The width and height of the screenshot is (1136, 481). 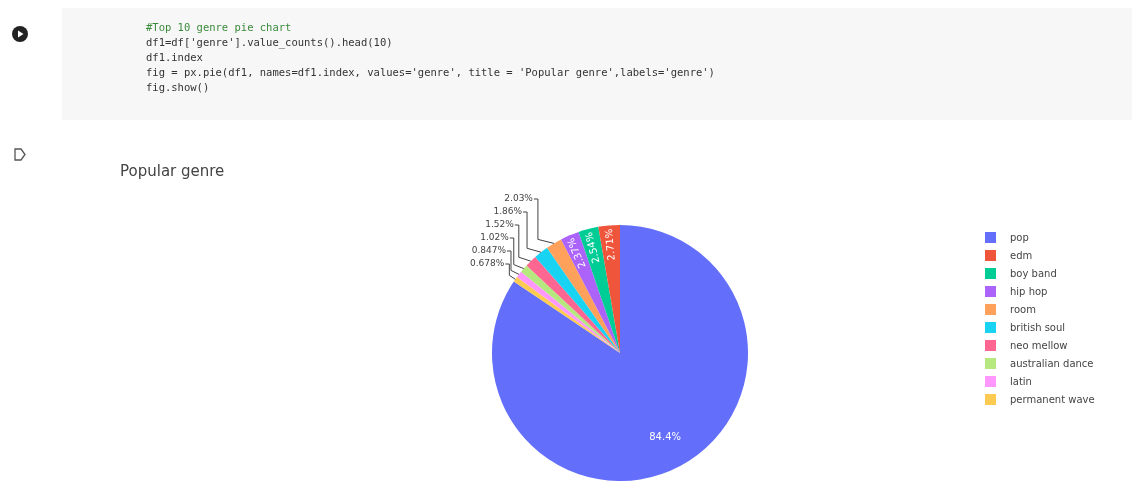 What do you see at coordinates (1021, 255) in the screenshot?
I see `legend-label: edm` at bounding box center [1021, 255].